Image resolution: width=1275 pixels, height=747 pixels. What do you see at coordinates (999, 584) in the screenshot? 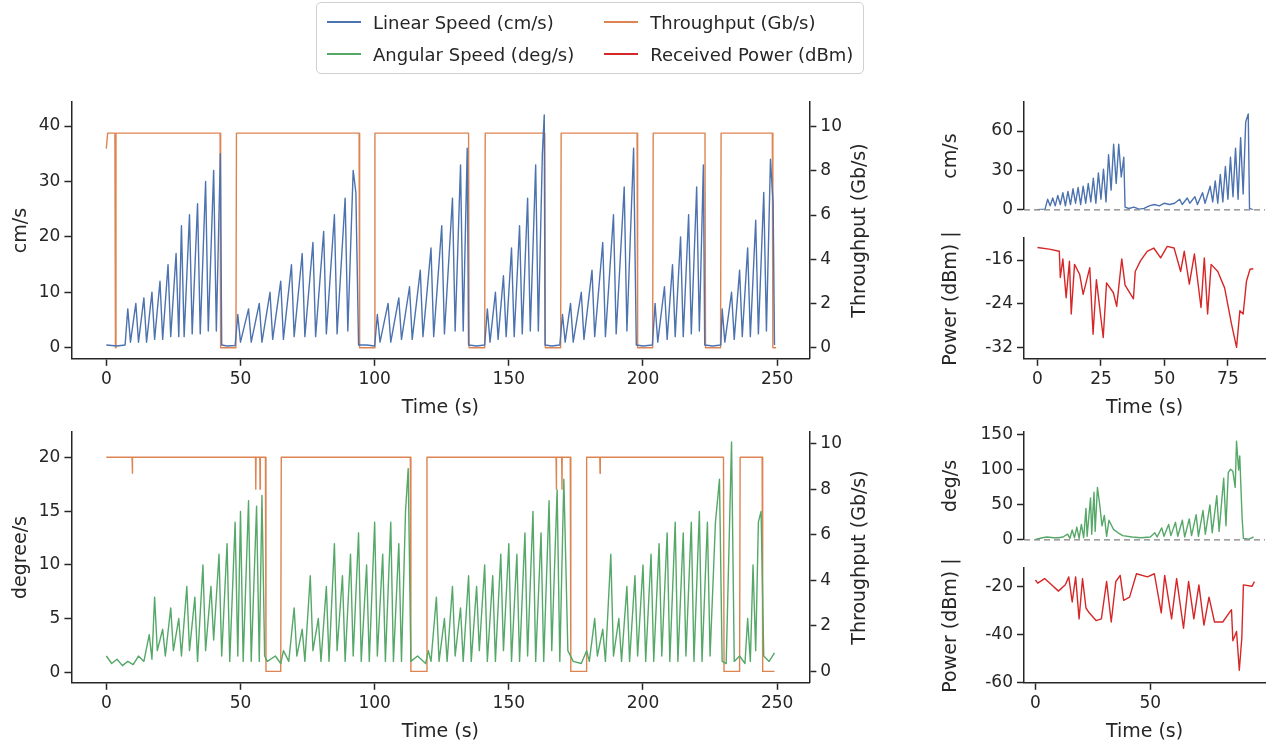
I see `y-tick-label: -20` at bounding box center [999, 584].